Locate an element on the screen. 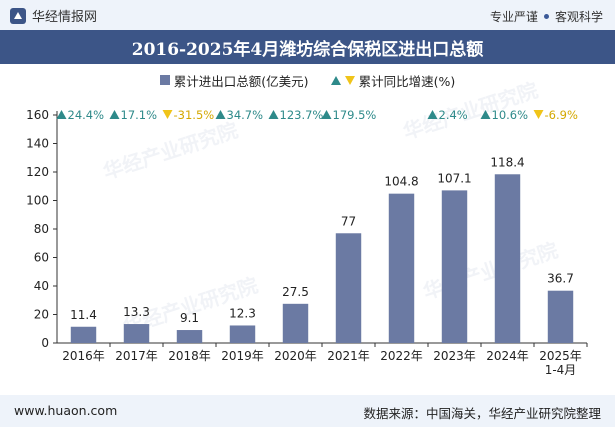  bar-value-label: 118.4 is located at coordinates (507, 162).